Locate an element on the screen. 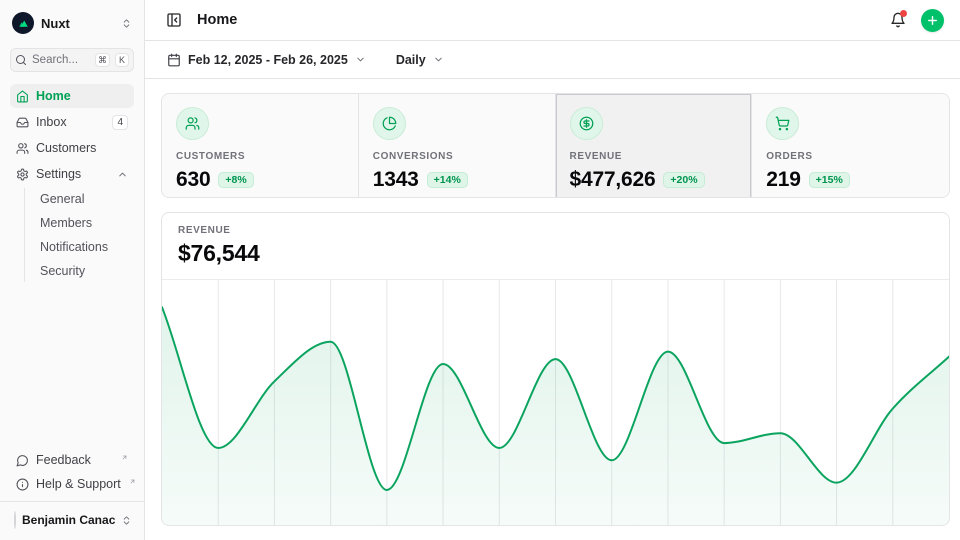  chart-header: REVENUE $76,544 is located at coordinates (555, 246).